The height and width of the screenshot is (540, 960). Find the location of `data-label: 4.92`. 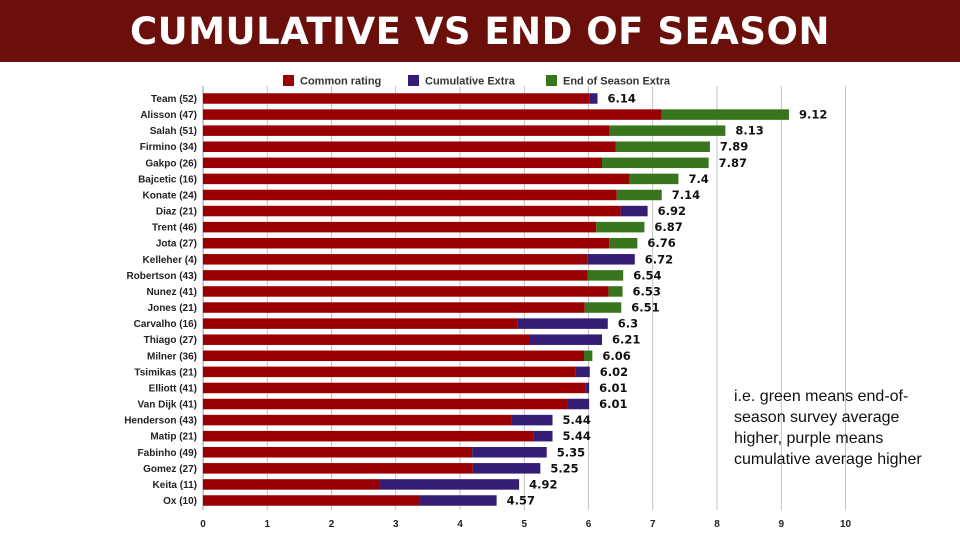

data-label: 4.92 is located at coordinates (543, 484).